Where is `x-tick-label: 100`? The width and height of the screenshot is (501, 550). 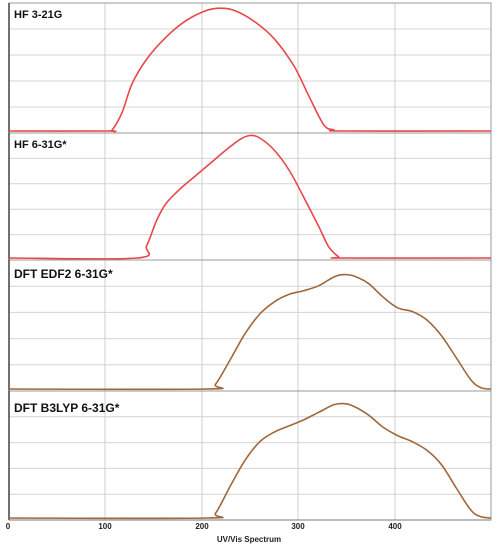 x-tick-label: 100 is located at coordinates (105, 526).